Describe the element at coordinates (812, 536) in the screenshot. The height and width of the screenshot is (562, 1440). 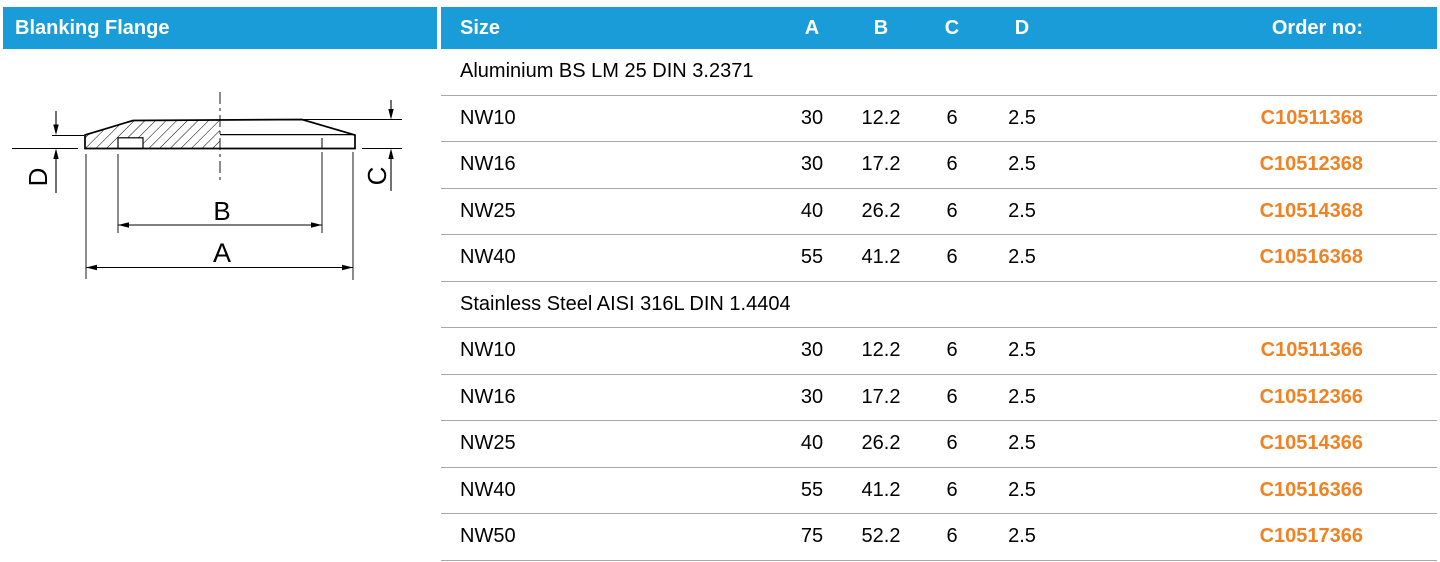
I see `dim-a-cell: 75` at that location.